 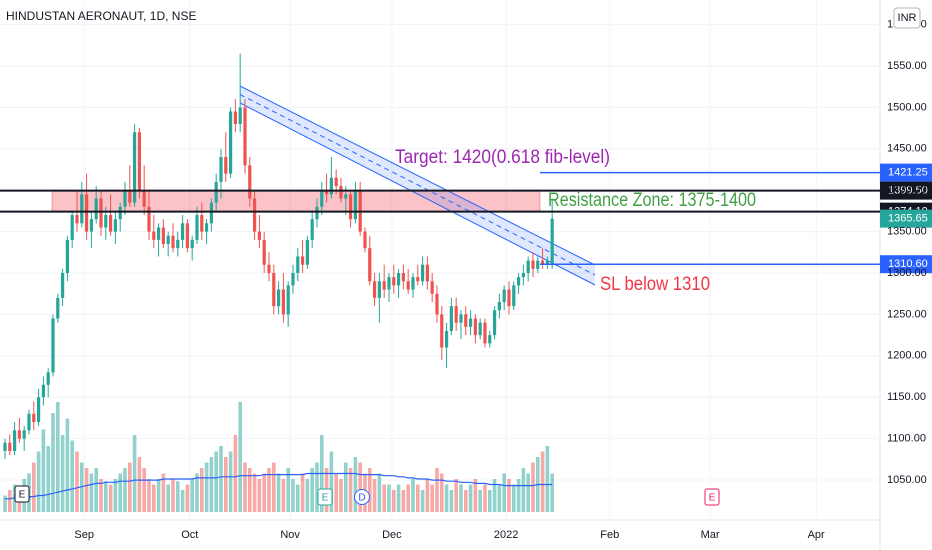 I want to click on event-label: E, so click(x=712, y=498).